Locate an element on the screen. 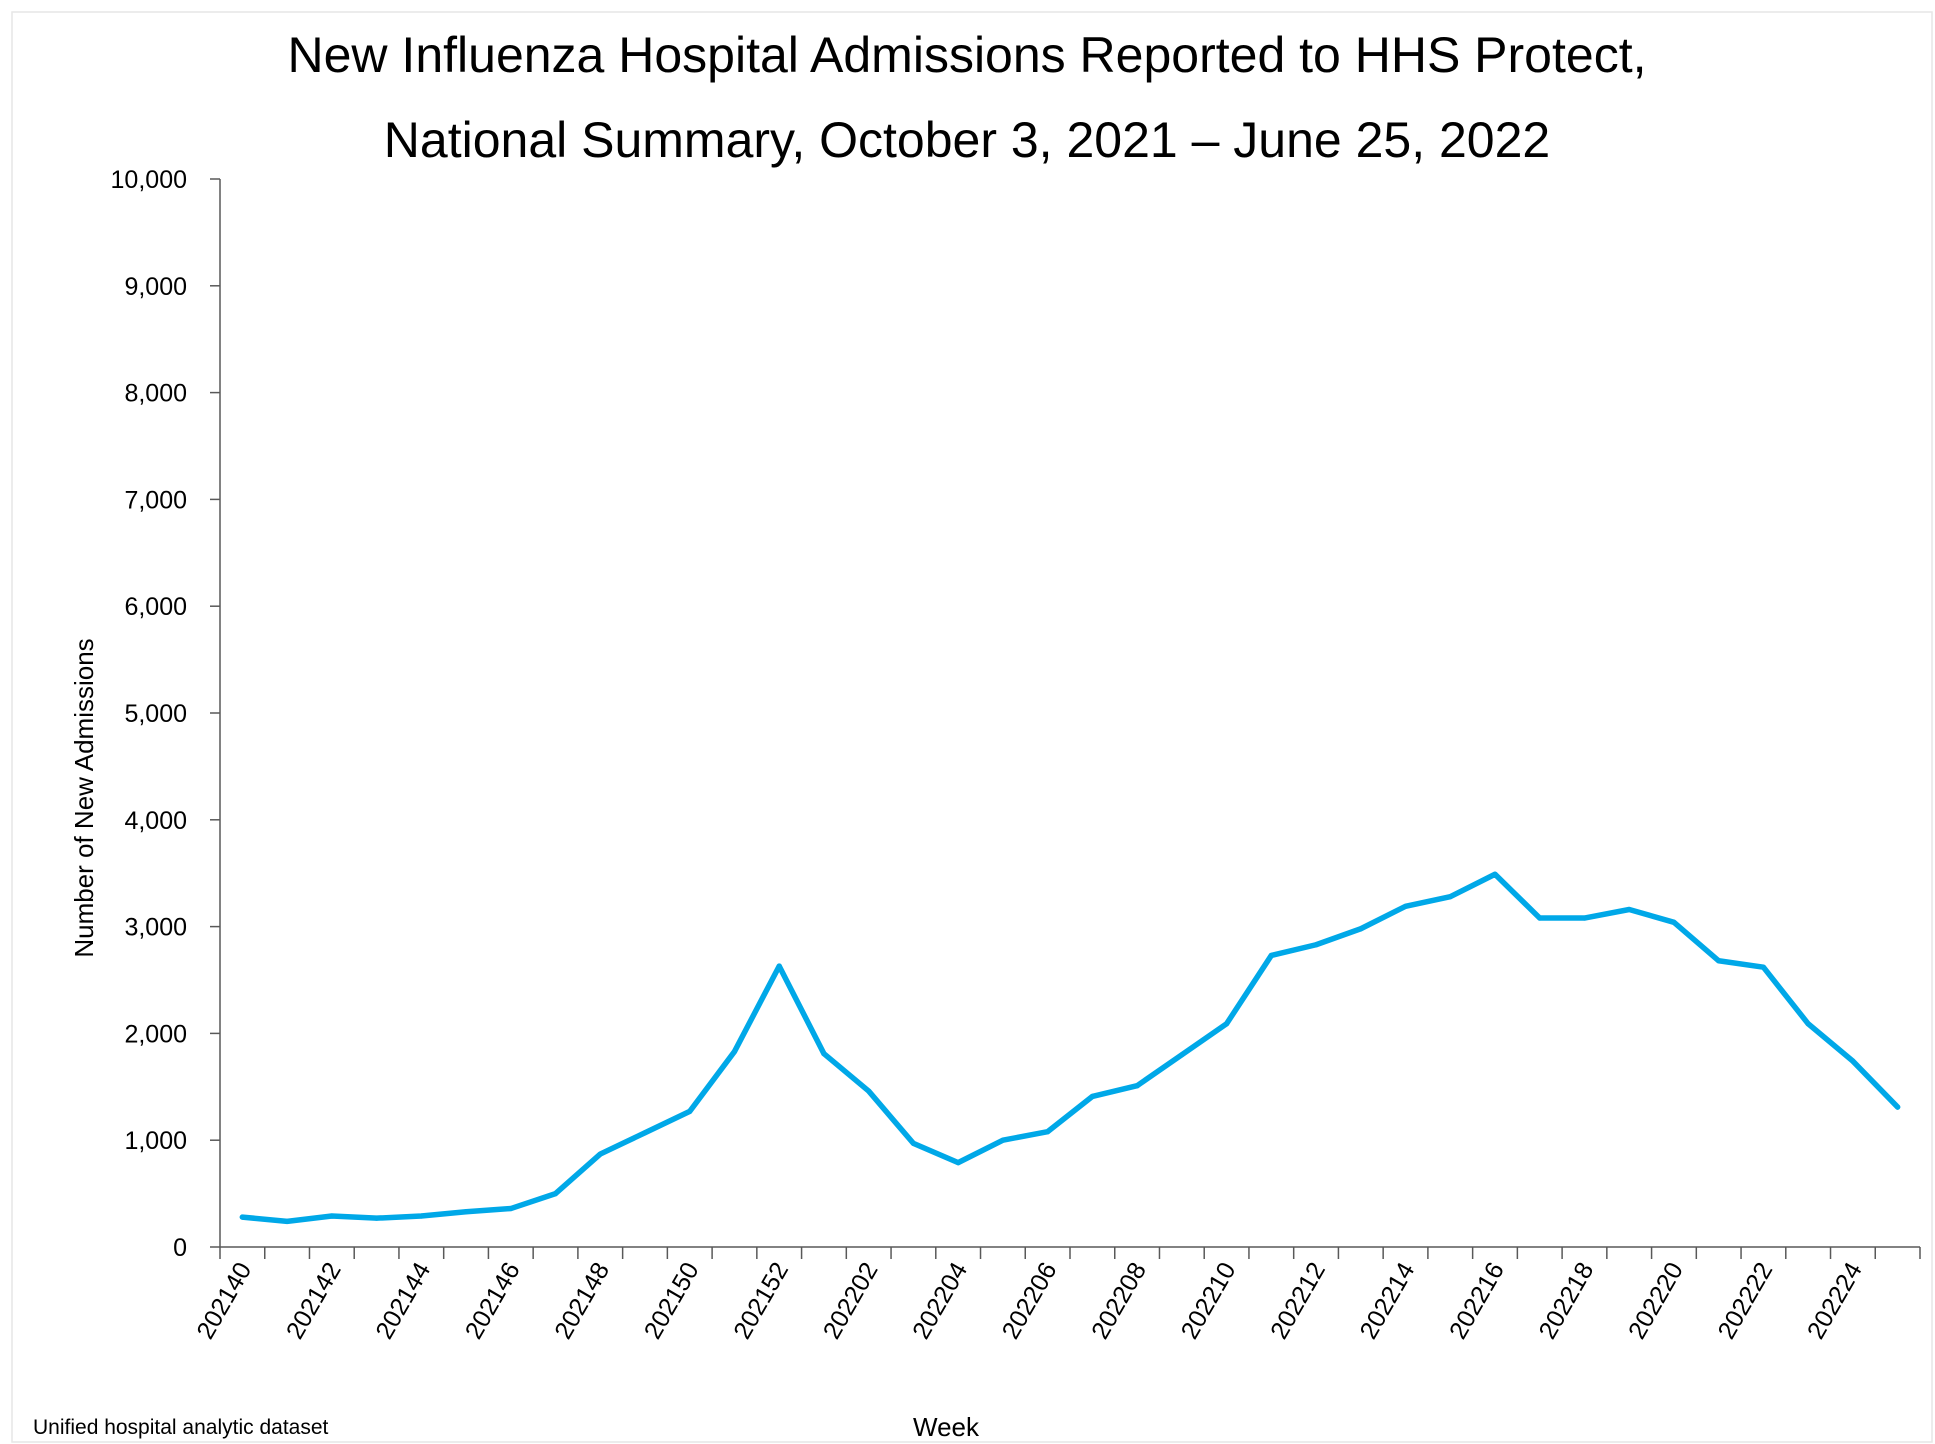  x-tick-label: 202208 is located at coordinates (1119, 1301).